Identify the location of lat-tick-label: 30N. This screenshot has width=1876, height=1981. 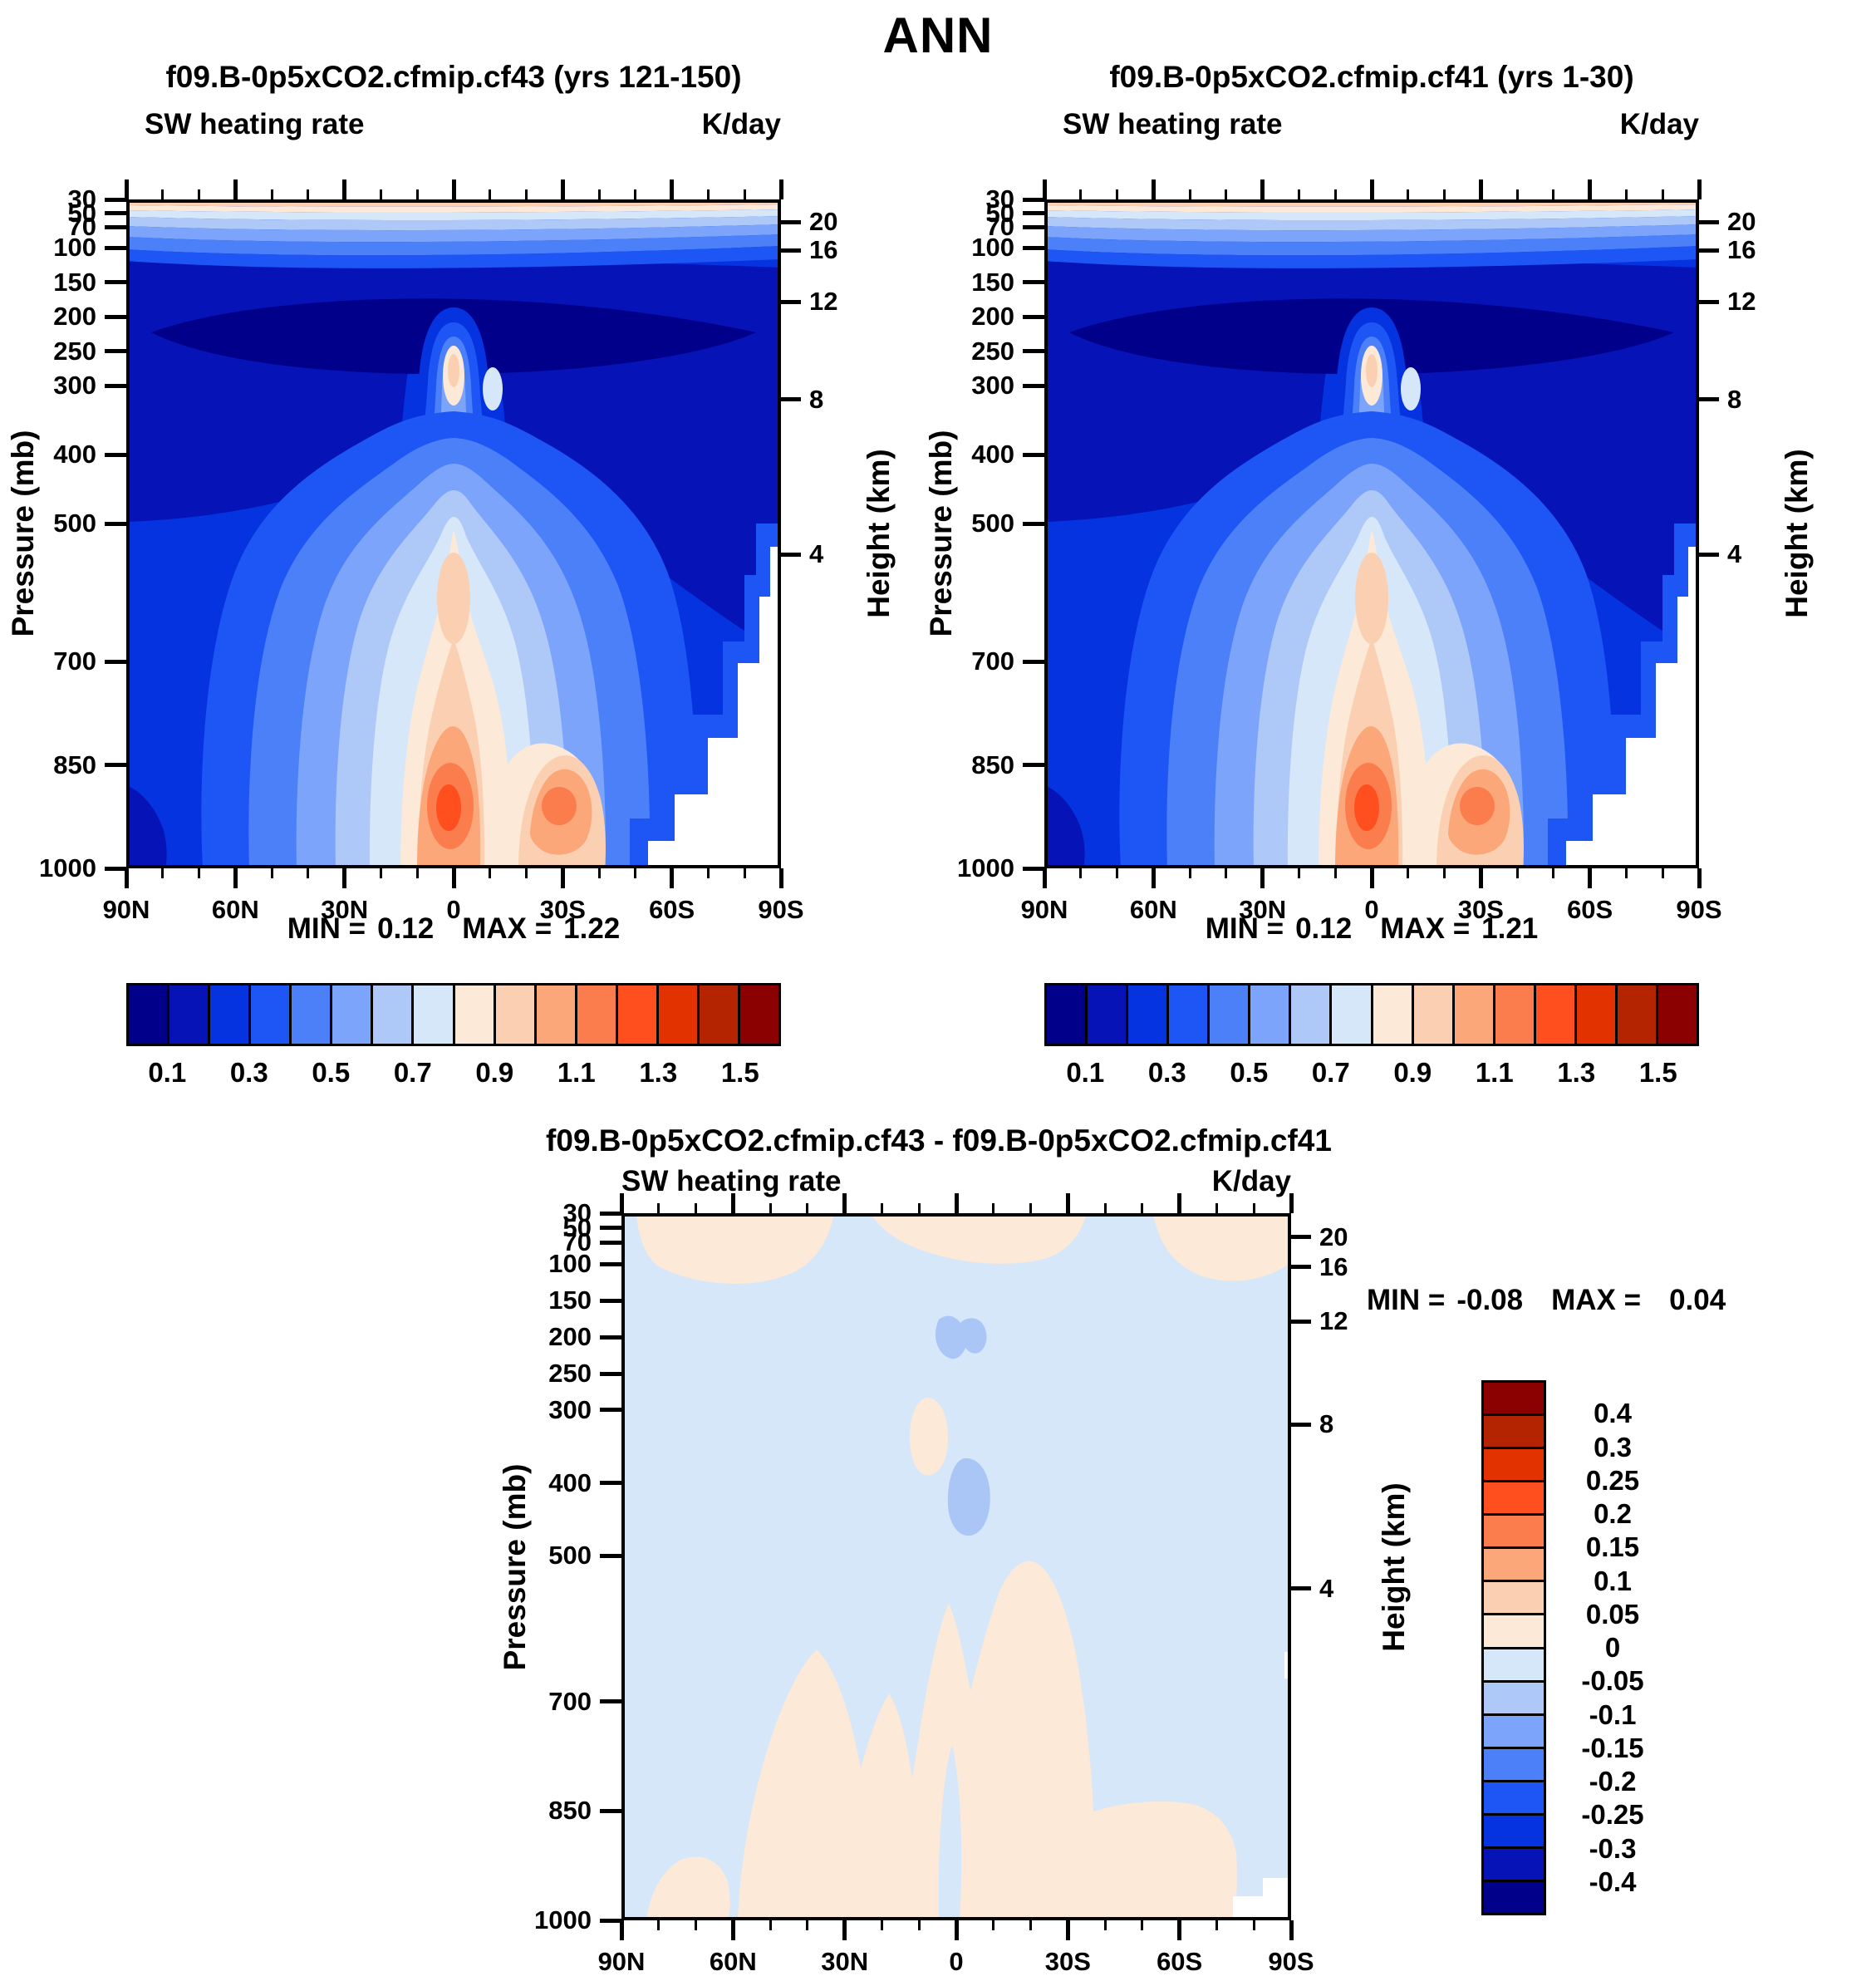
(1263, 910).